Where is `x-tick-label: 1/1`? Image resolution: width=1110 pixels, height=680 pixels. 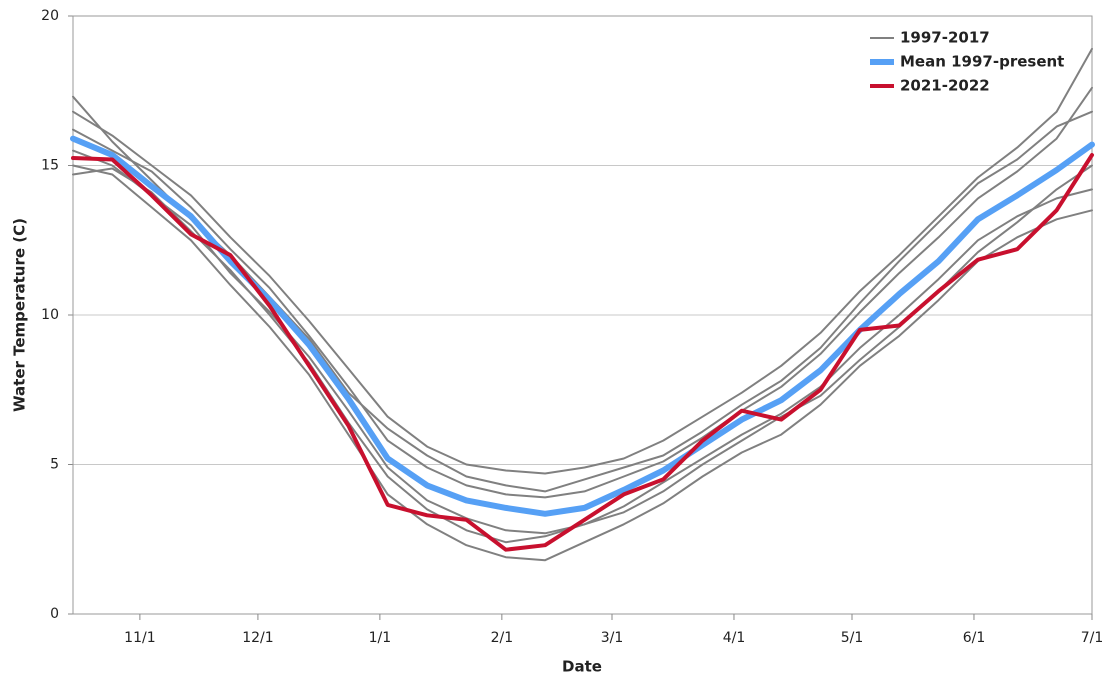
x-tick-label: 1/1 is located at coordinates (380, 638).